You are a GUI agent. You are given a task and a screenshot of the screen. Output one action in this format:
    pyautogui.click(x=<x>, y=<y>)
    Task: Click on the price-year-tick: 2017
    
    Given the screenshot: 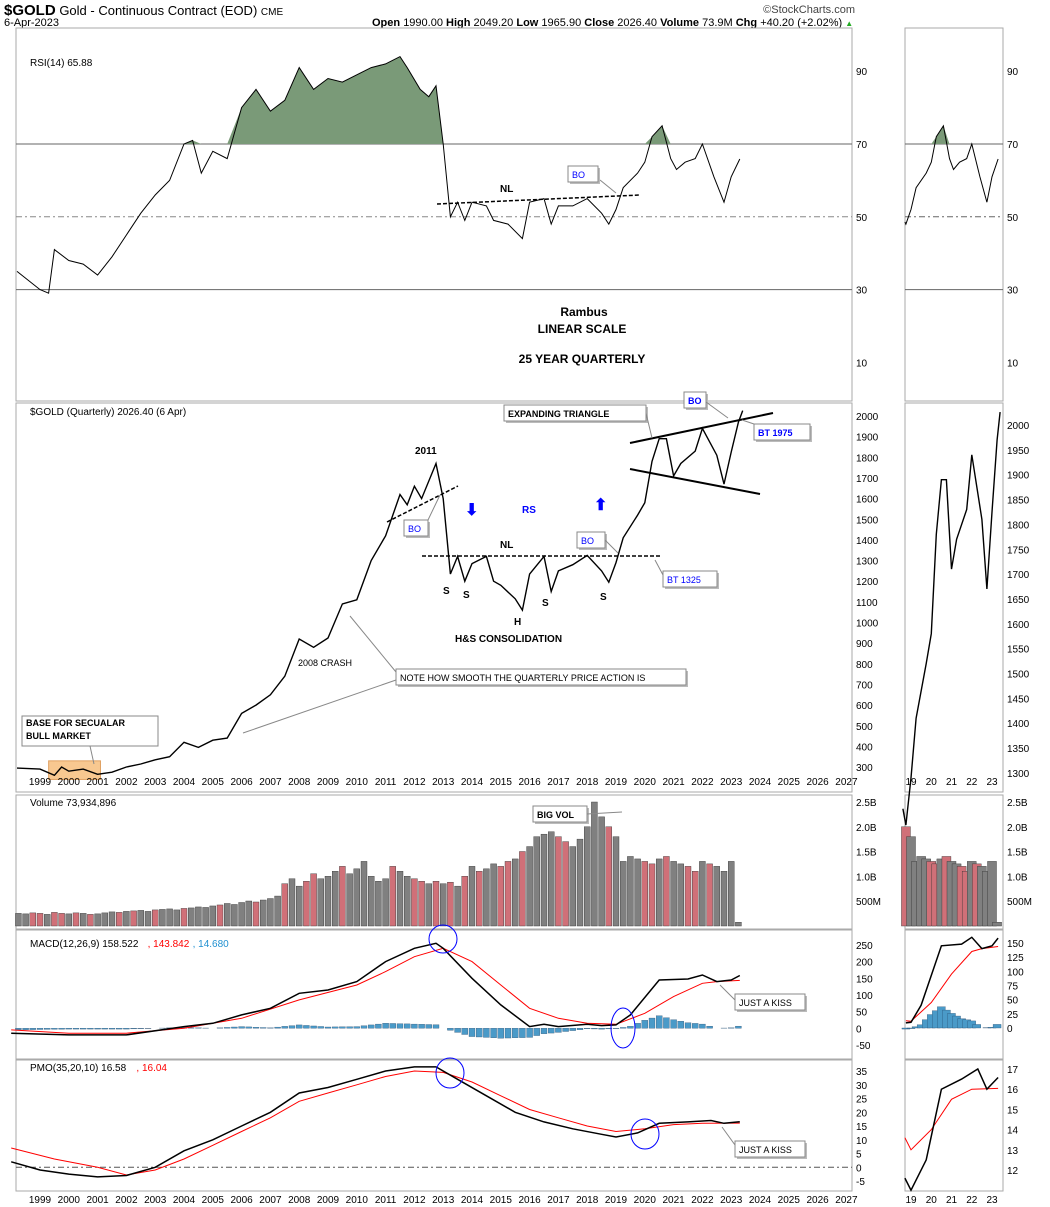 What is the action you would take?
    pyautogui.click(x=558, y=782)
    